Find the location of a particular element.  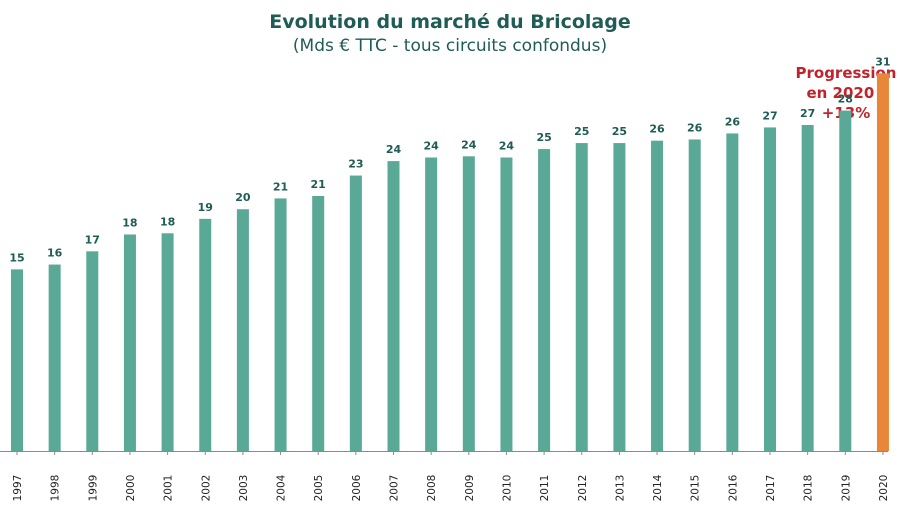

bar-2006 is located at coordinates (355, 313).